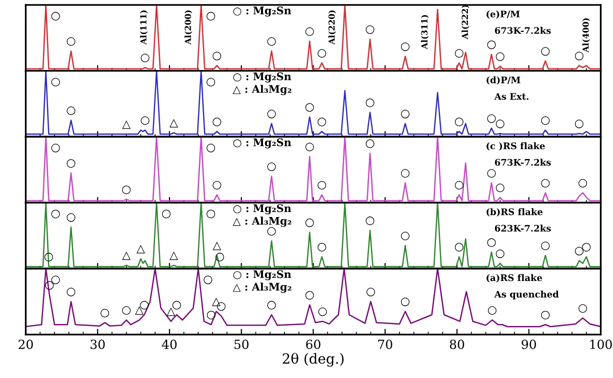 The width and height of the screenshot is (613, 378). Describe the element at coordinates (514, 278) in the screenshot. I see `annotation: (a)RS flake` at that location.